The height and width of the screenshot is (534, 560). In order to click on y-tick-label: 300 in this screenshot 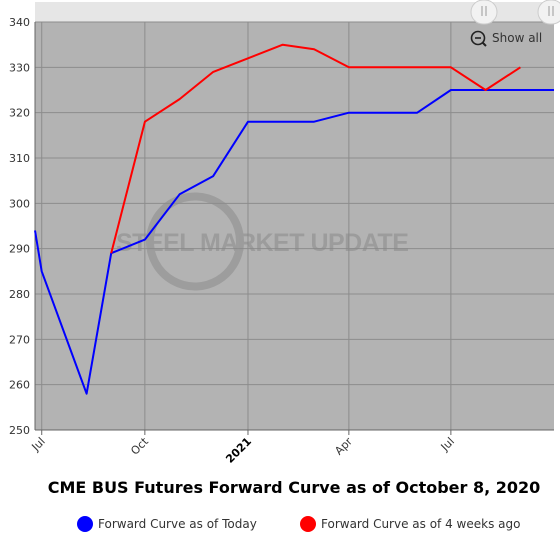, I will do `click(19, 203)`.